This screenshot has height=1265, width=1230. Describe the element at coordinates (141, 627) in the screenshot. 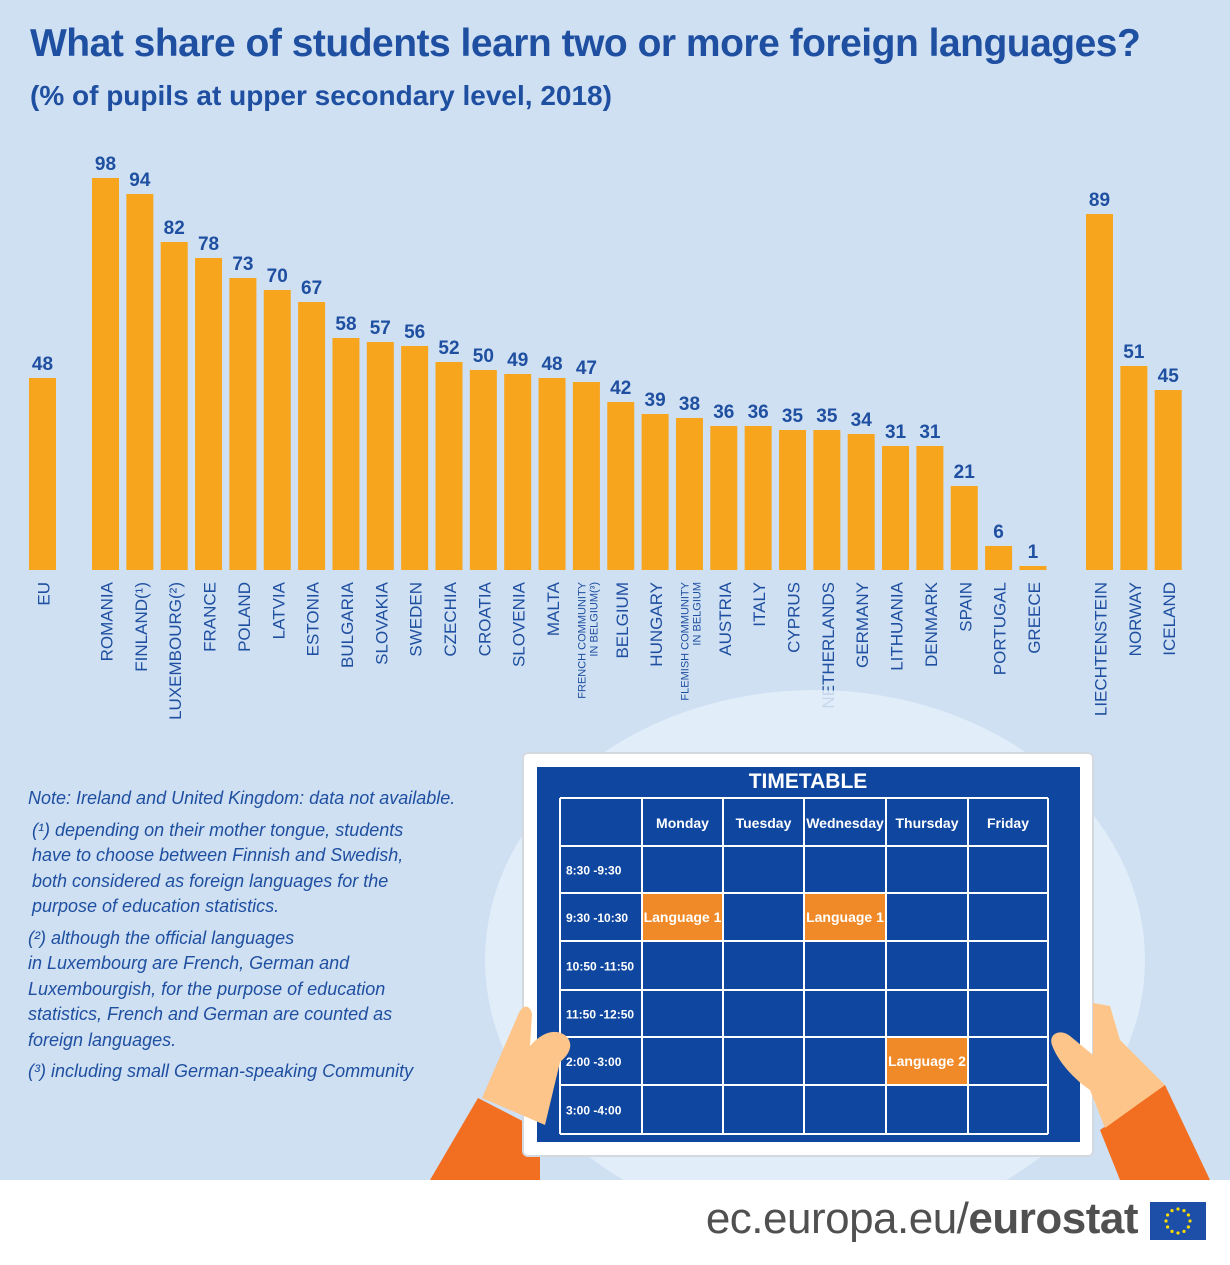

I see `category-label: FINLAND(¹)` at that location.